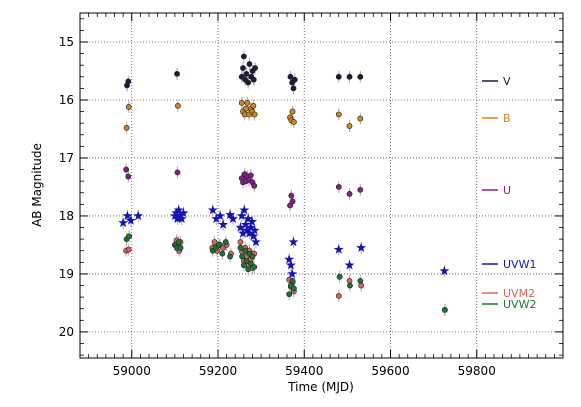 The height and width of the screenshot is (407, 581). Describe the element at coordinates (132, 371) in the screenshot. I see `x-tick-label: 59000` at that location.